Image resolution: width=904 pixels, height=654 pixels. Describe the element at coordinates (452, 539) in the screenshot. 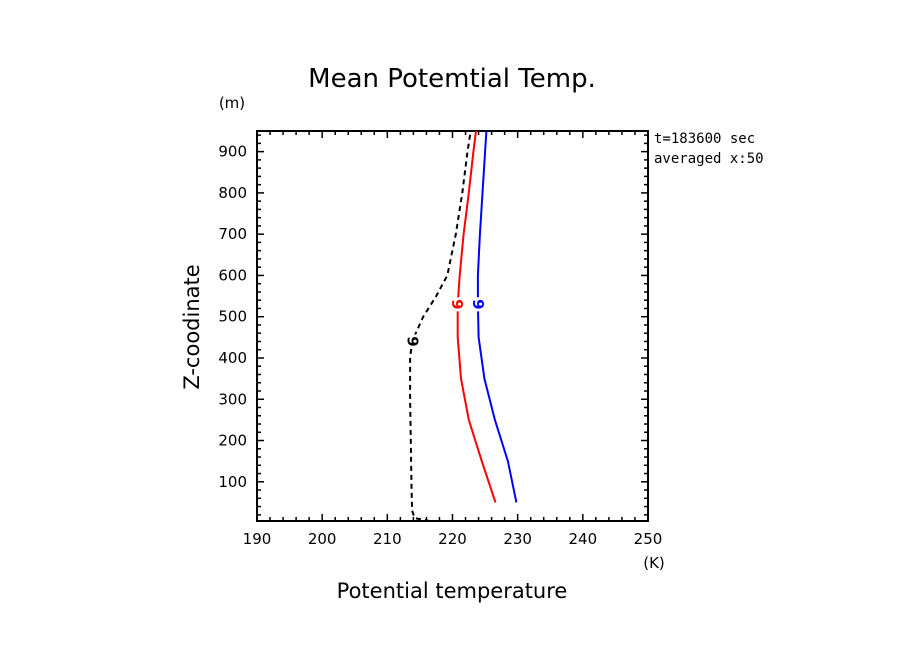

I see `x-tick-label: 220` at that location.